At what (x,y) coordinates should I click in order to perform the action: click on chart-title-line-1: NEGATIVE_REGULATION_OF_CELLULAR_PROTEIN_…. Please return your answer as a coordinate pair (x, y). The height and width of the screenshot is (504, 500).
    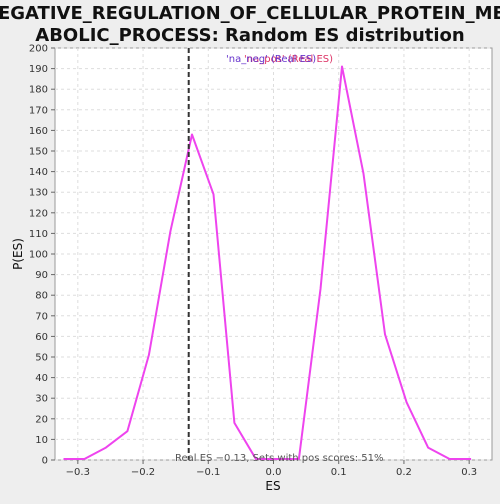
    Looking at the image, I should click on (250, 13).